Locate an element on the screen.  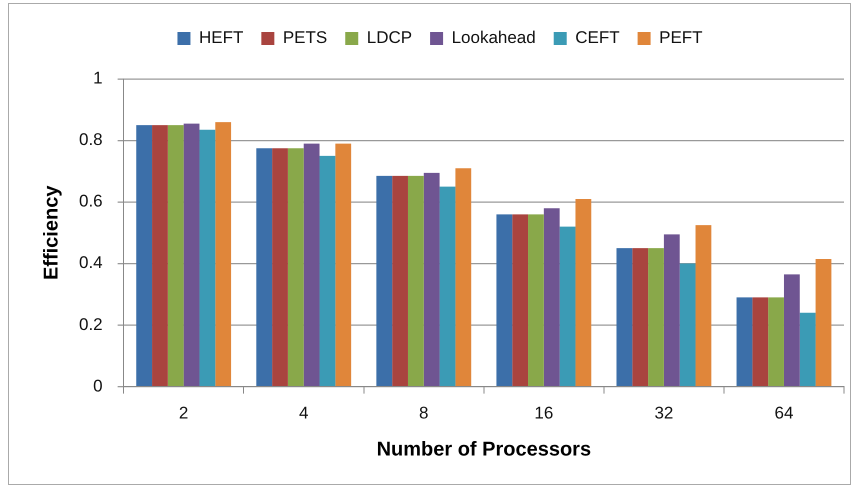
y-axis-title: Efficiency is located at coordinates (51, 232).